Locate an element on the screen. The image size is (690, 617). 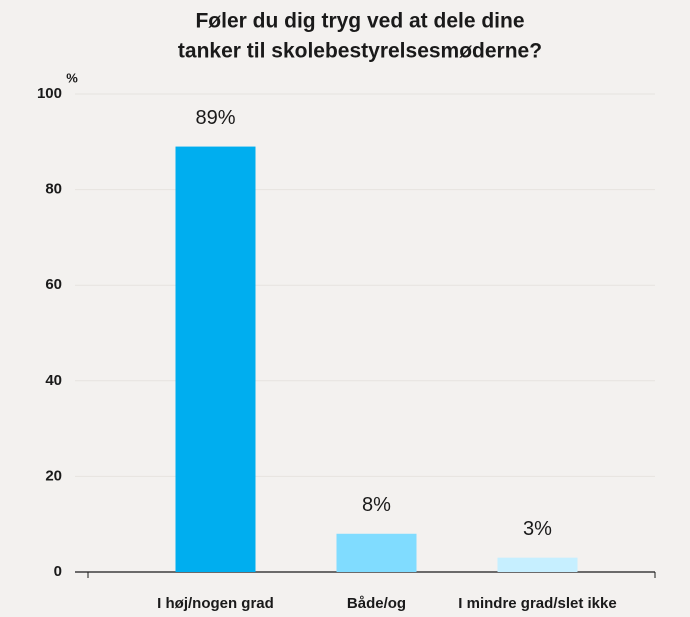
chart-title: Føler du dig tryg ved at dele dine is located at coordinates (359, 21).